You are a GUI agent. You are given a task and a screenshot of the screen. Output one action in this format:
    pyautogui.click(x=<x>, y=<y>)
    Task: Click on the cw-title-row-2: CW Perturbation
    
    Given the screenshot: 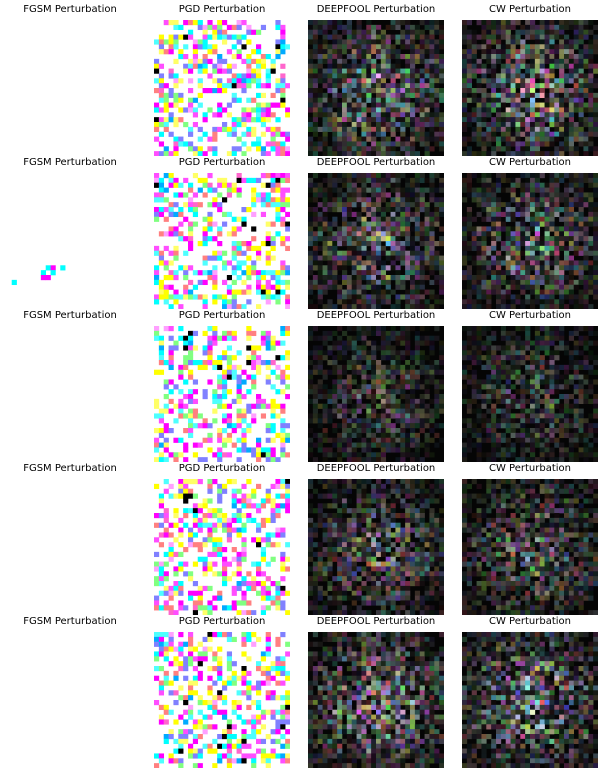 What is the action you would take?
    pyautogui.click(x=530, y=162)
    